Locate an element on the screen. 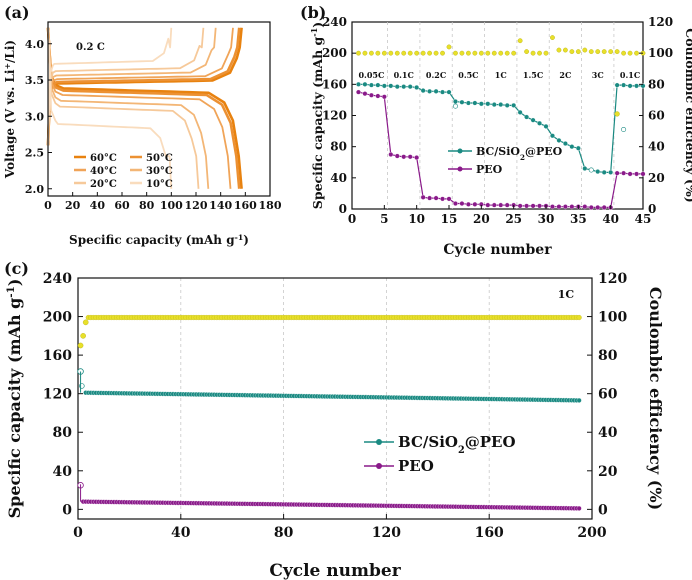  plot-frame is located at coordinates (159, 109).